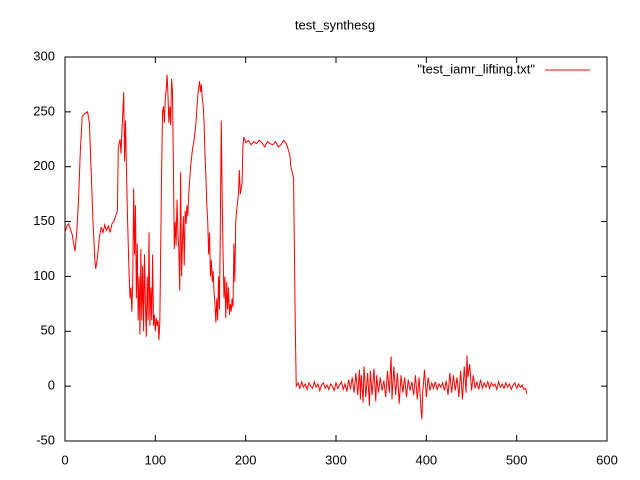 The image size is (640, 480). What do you see at coordinates (44, 165) in the screenshot?
I see `y-tick-label: 200` at bounding box center [44, 165].